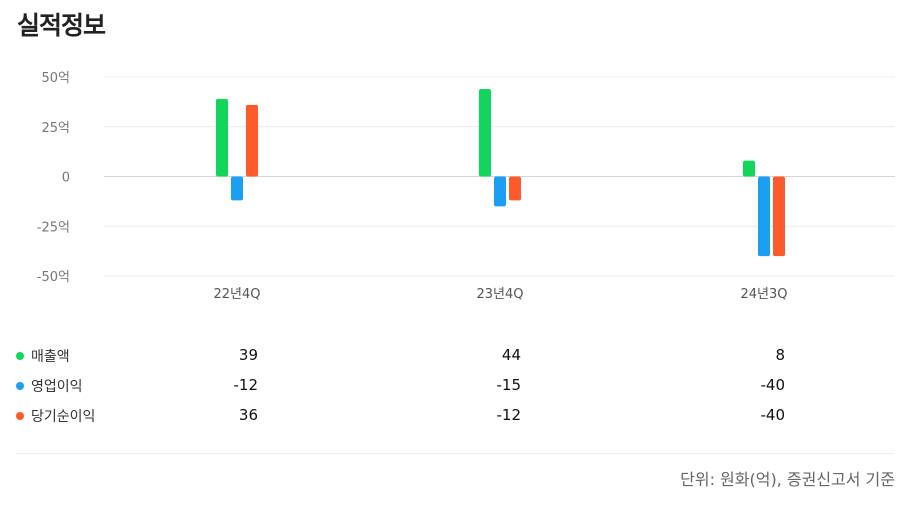  Describe the element at coordinates (763, 294) in the screenshot. I see `x-tick-label: 24년3Q` at that location.